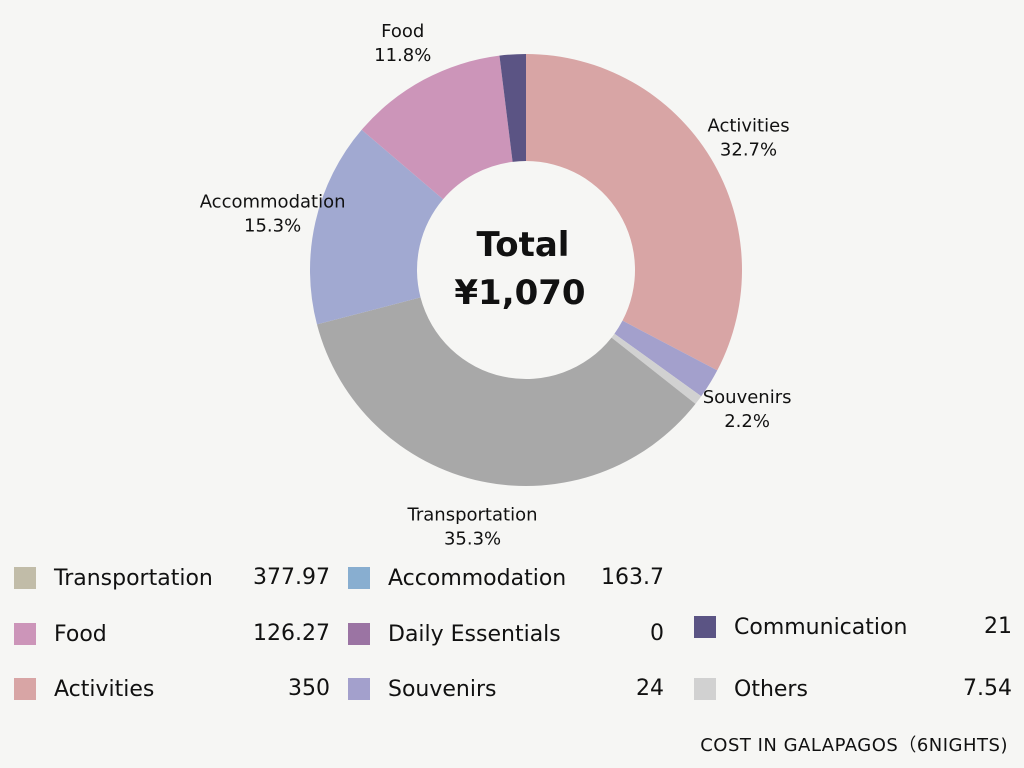 The image size is (1024, 768). Describe the element at coordinates (998, 626) in the screenshot. I see `legend-value: 21` at that location.